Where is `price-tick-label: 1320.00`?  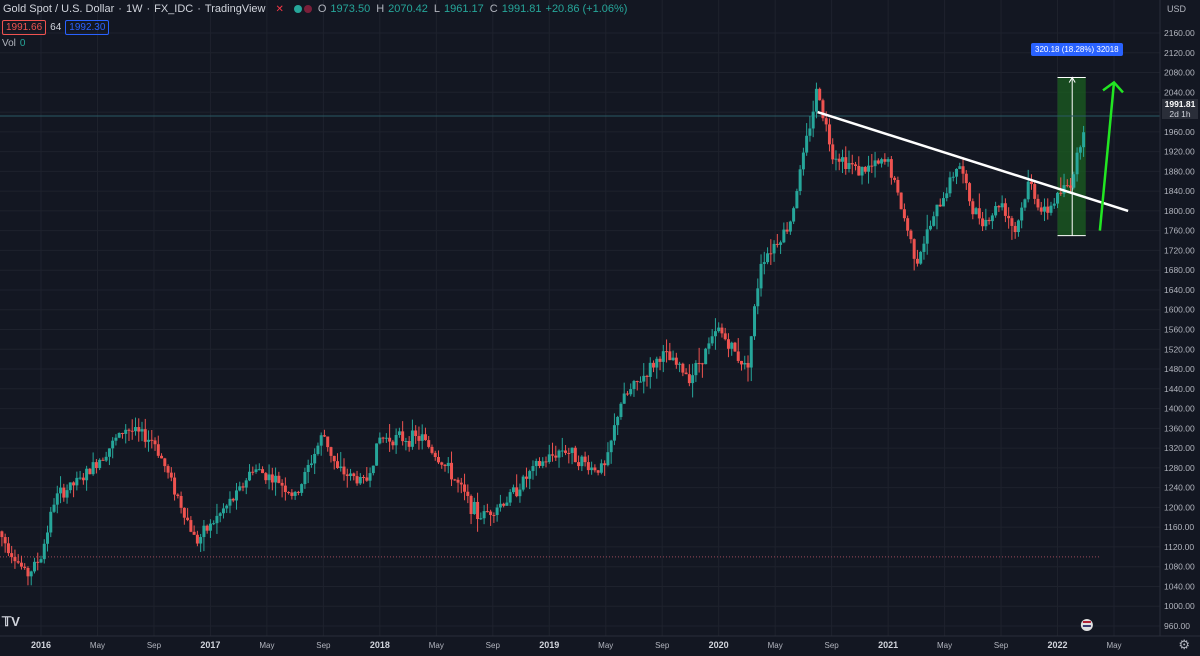
price-tick-label: 1320.00 is located at coordinates (1179, 448).